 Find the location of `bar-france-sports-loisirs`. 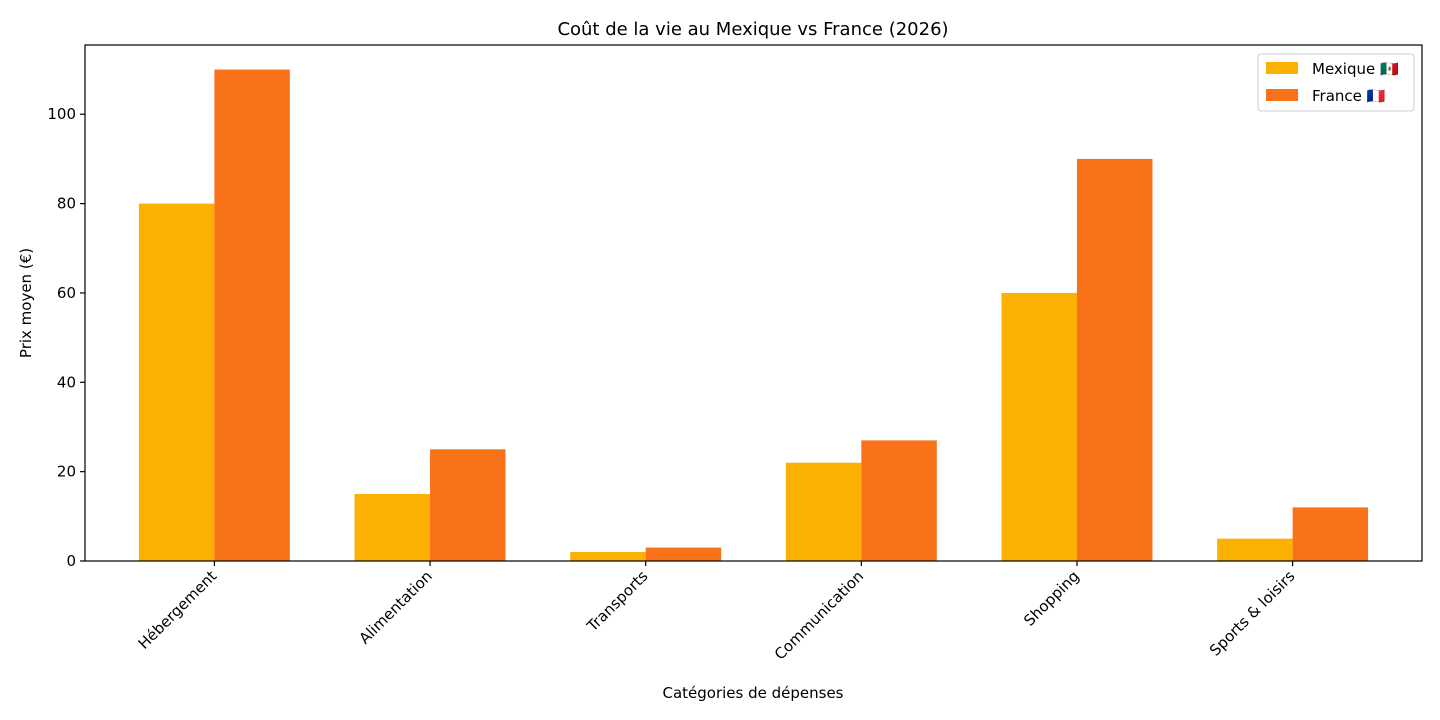

bar-france-sports-loisirs is located at coordinates (1330, 534).